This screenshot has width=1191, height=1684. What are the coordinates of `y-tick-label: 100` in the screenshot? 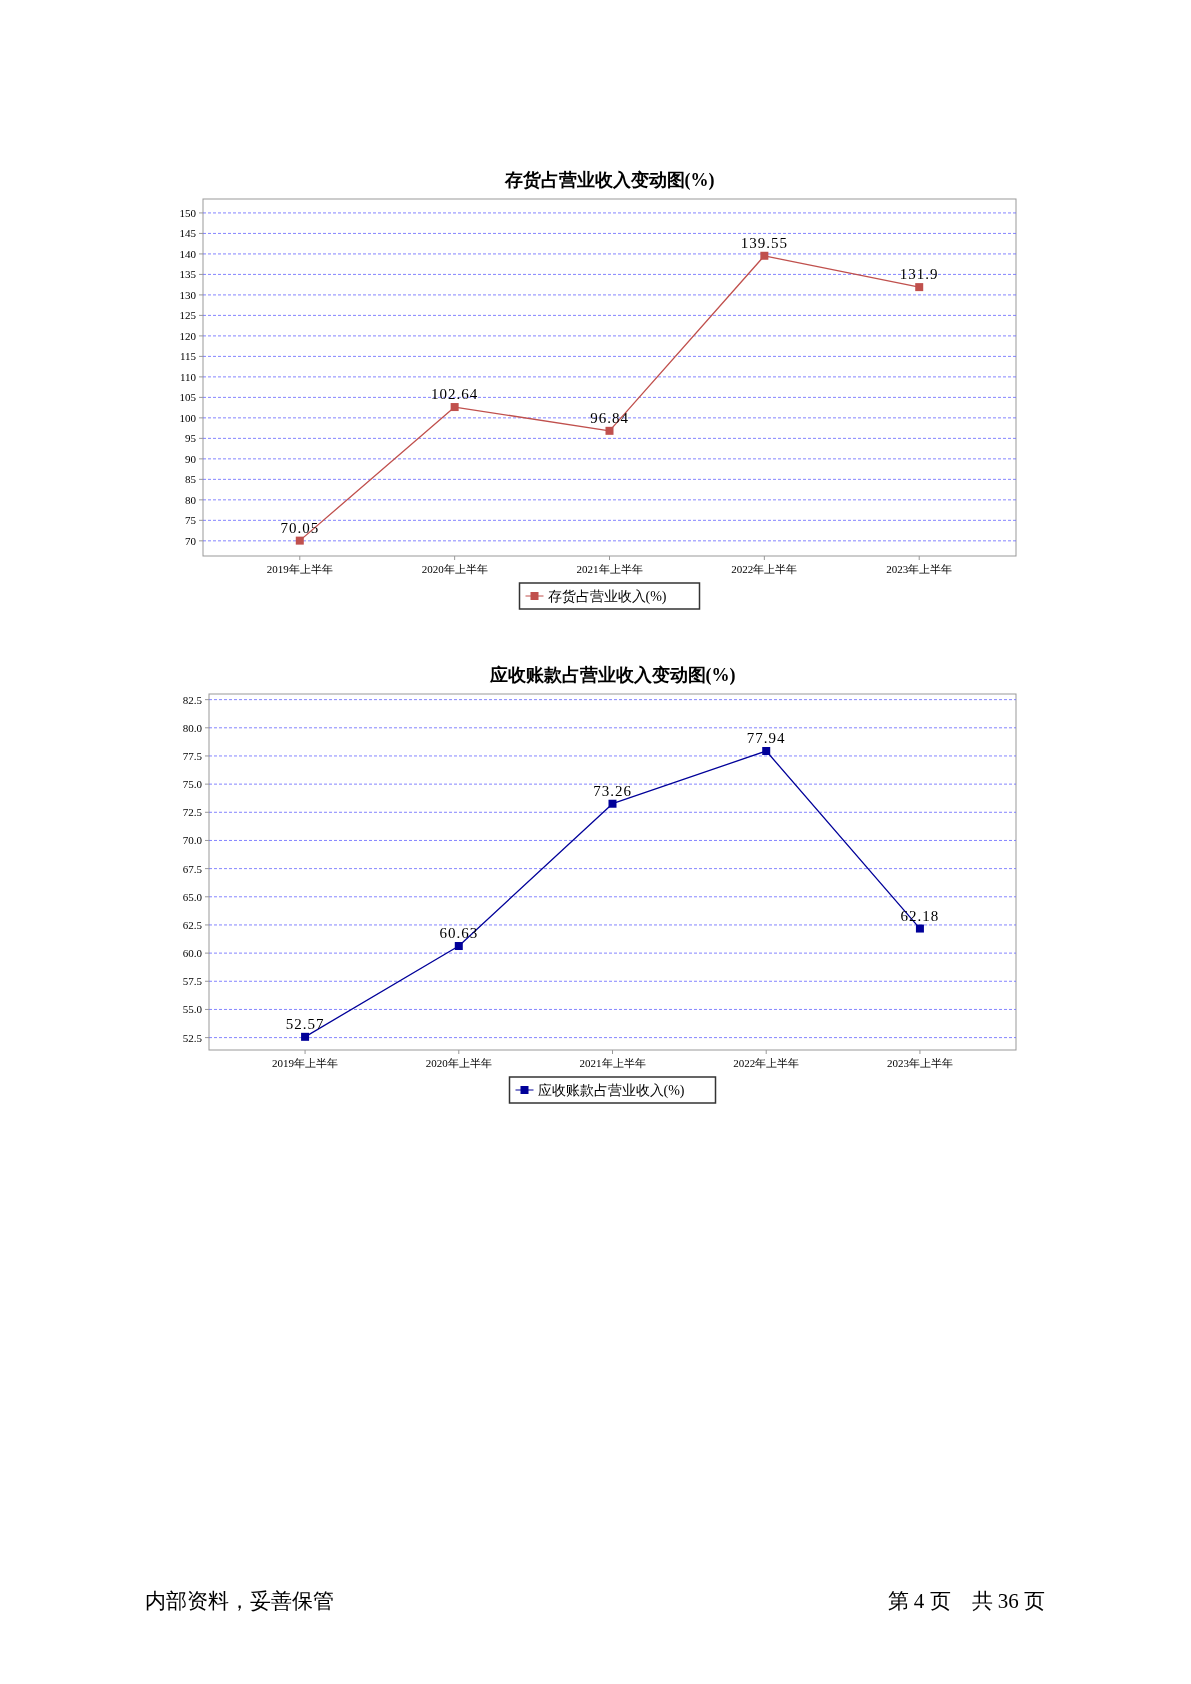 It's located at (188, 417).